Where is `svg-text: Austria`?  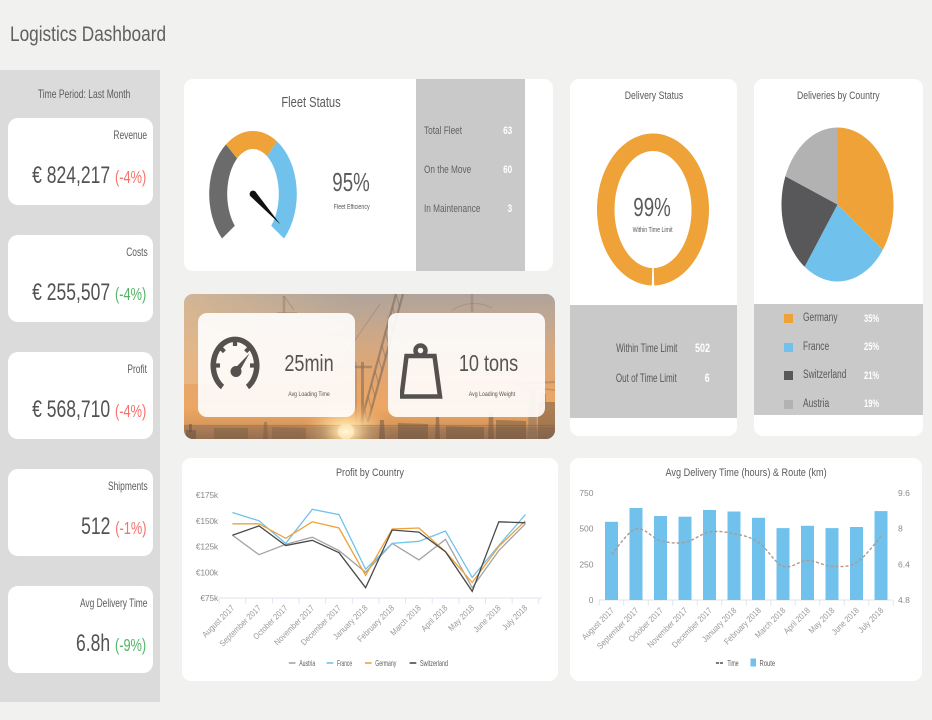
svg-text: Austria is located at coordinates (307, 663).